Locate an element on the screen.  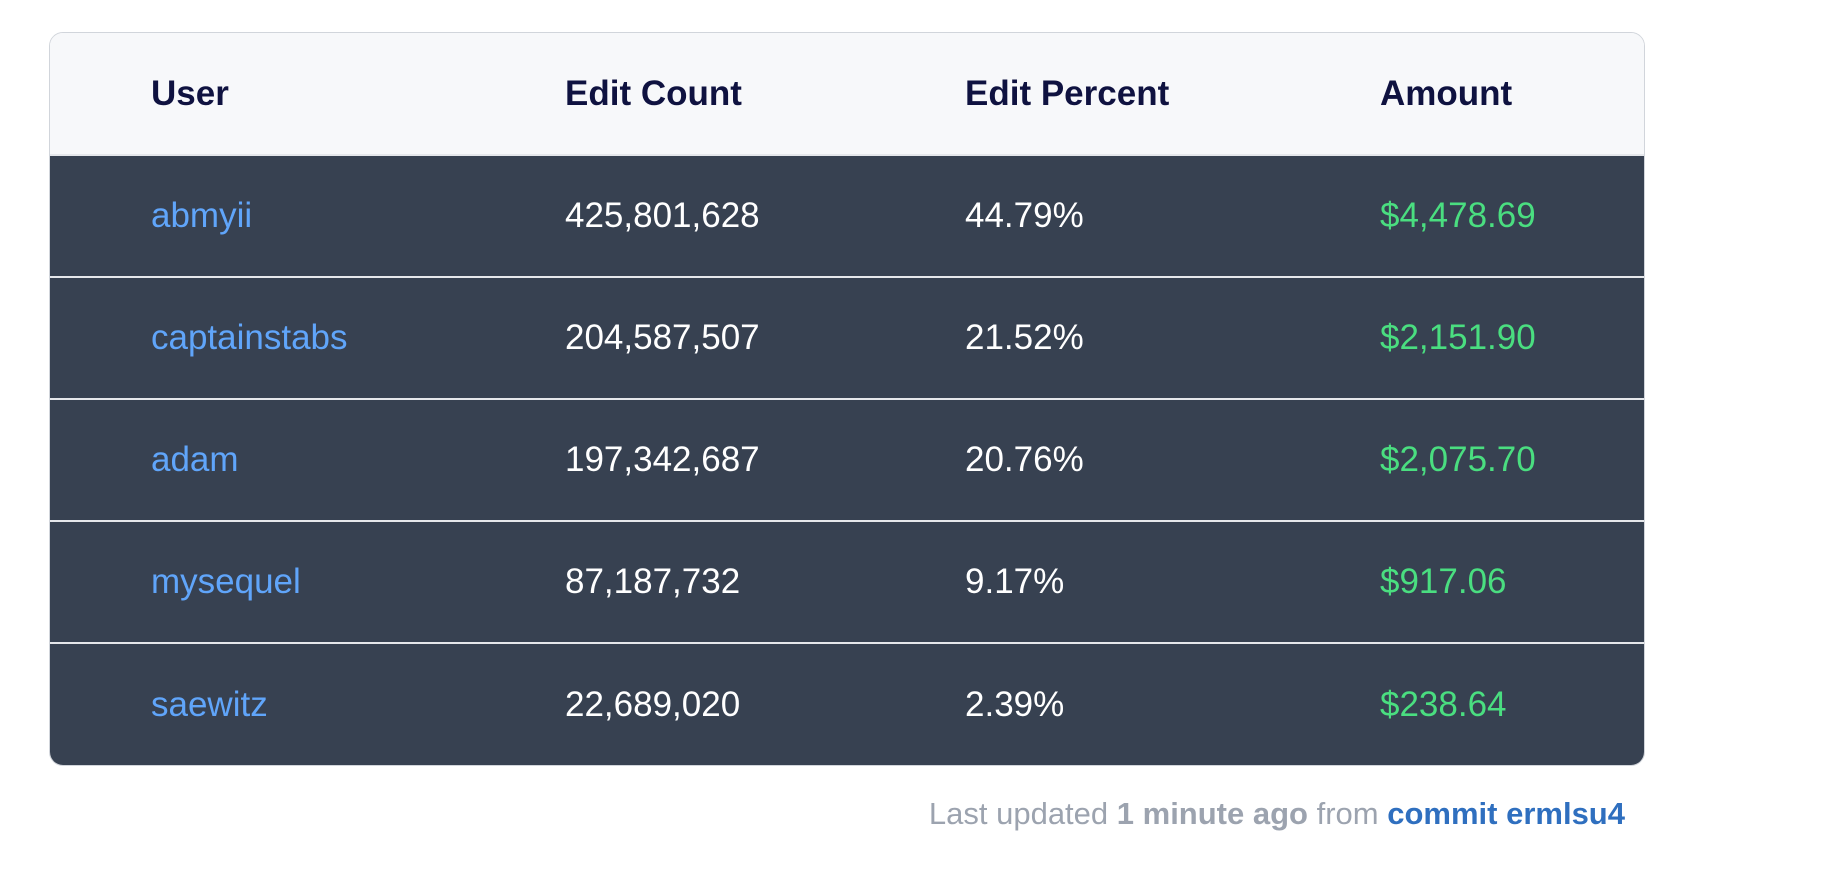
column-header: Amount is located at coordinates (1446, 93).